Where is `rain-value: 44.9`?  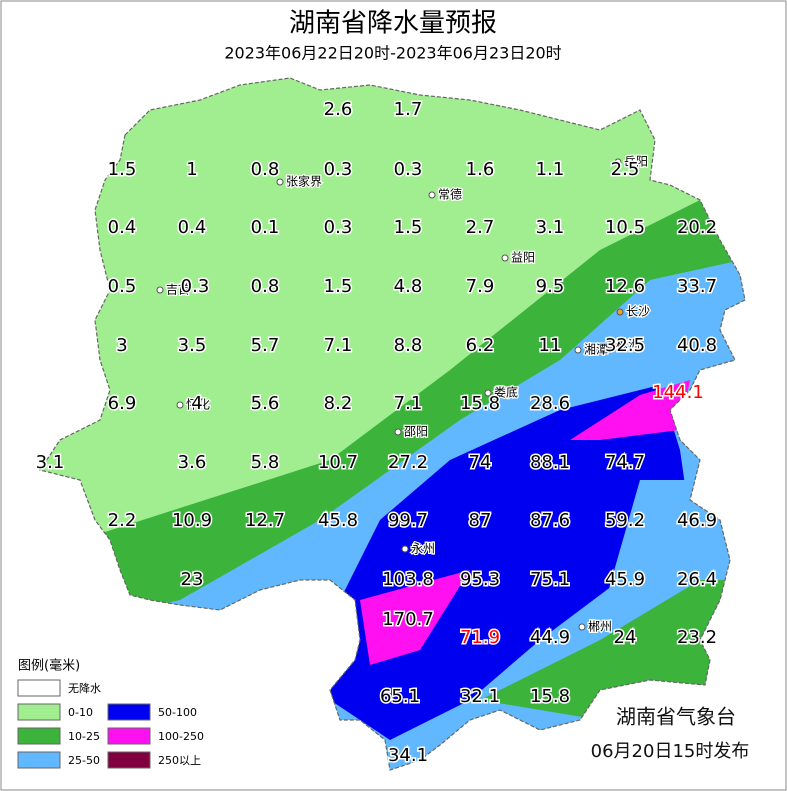 rain-value: 44.9 is located at coordinates (550, 637).